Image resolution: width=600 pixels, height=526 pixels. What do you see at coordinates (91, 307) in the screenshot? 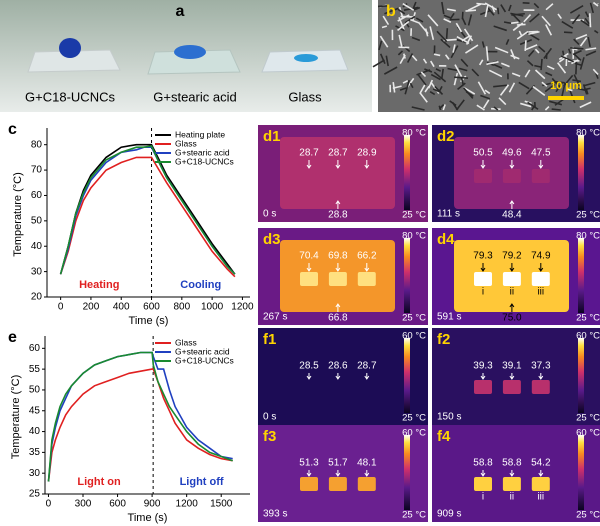
I see `x-tick-label: 200` at bounding box center [91, 307].